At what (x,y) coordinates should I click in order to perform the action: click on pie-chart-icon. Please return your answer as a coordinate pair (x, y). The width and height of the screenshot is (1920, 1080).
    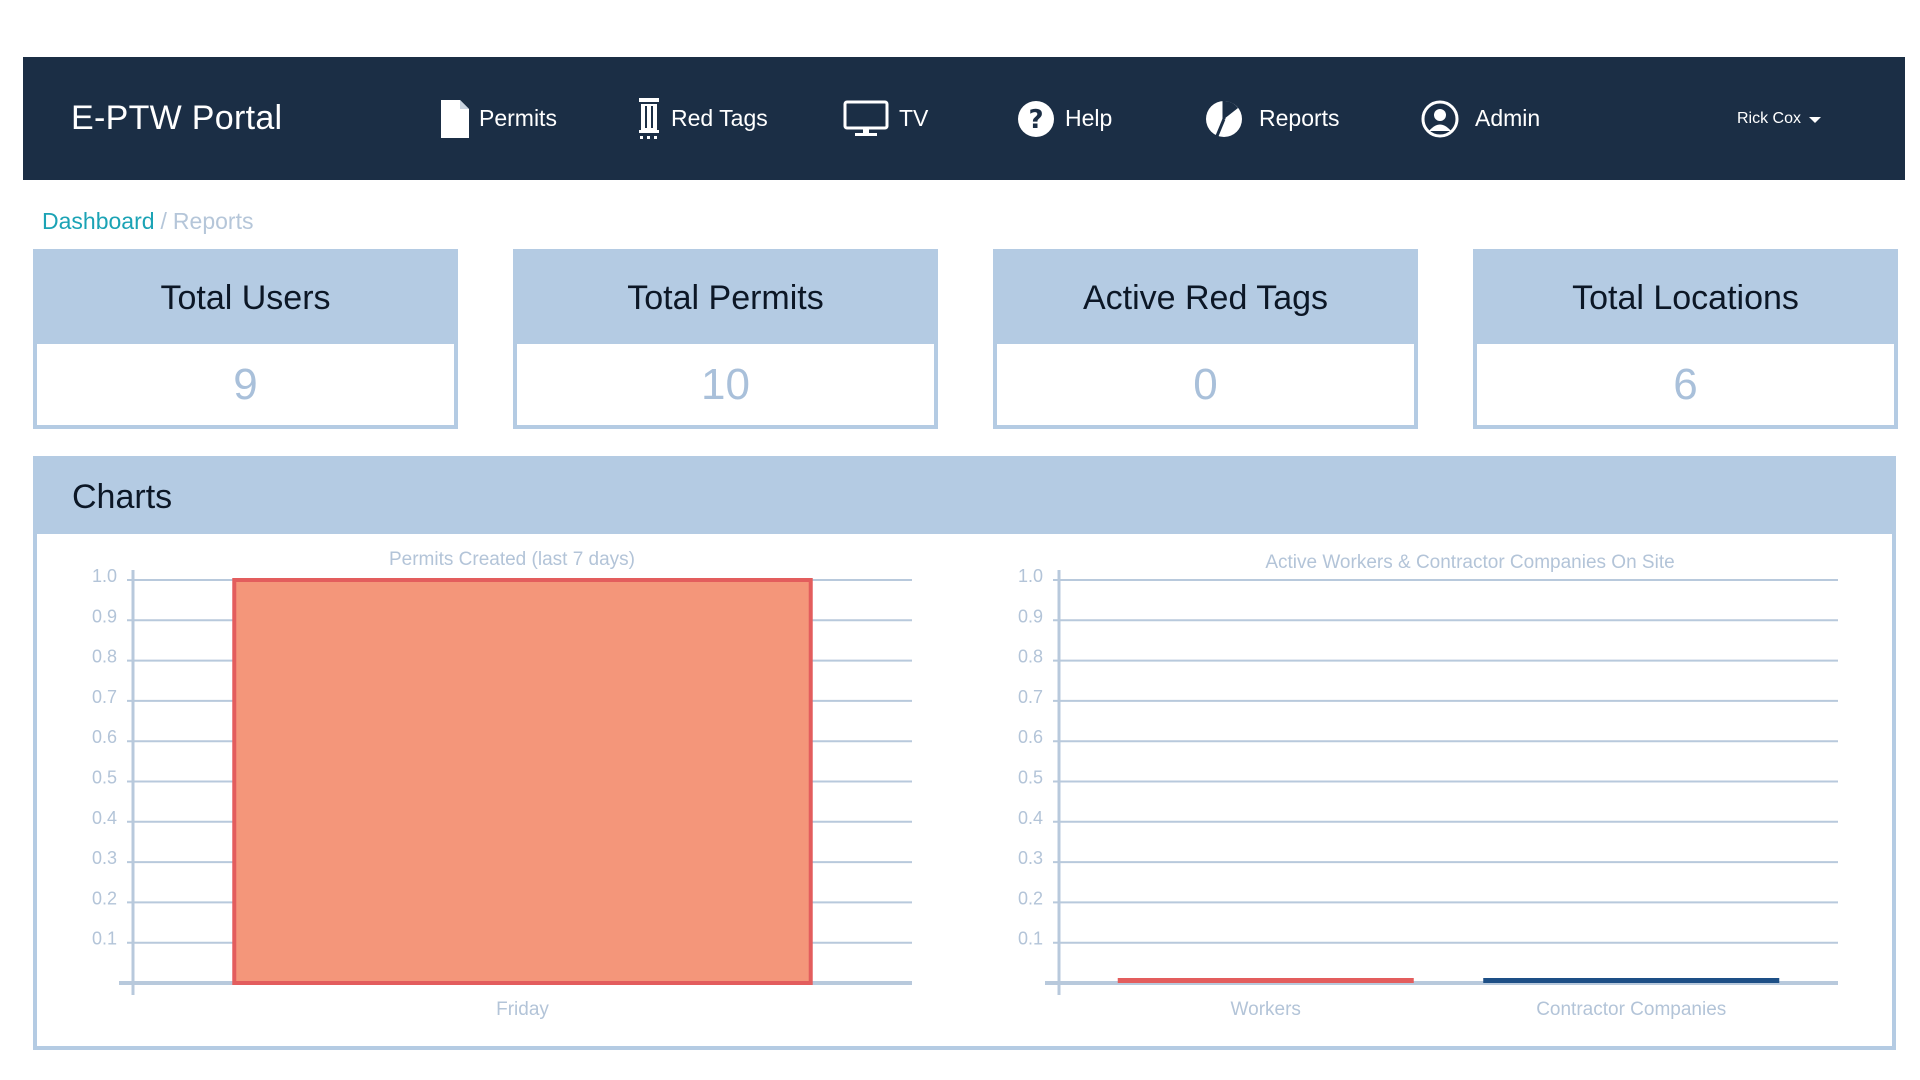
    Looking at the image, I should click on (1224, 118).